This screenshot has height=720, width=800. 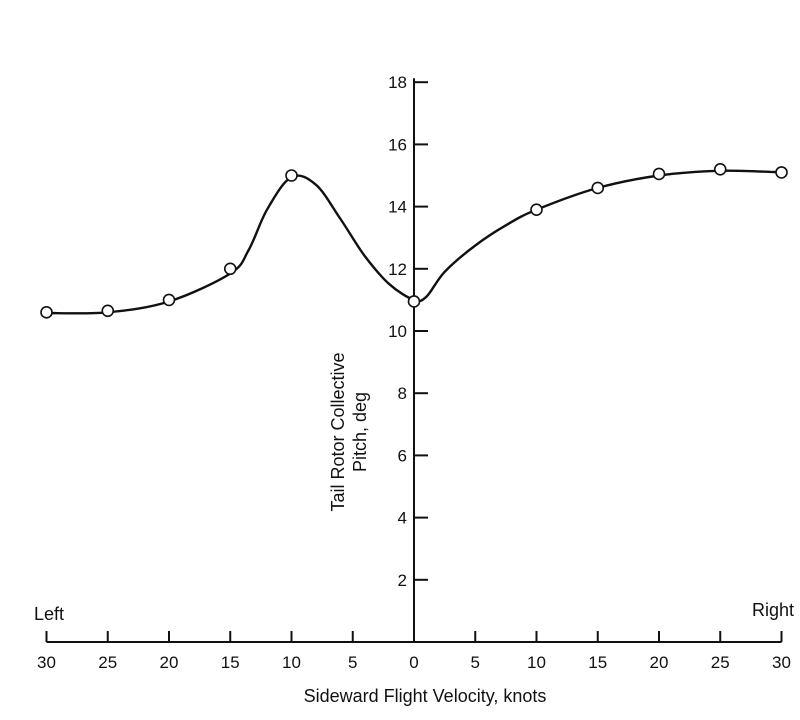 I want to click on y-tick-label: 8, so click(x=402, y=393).